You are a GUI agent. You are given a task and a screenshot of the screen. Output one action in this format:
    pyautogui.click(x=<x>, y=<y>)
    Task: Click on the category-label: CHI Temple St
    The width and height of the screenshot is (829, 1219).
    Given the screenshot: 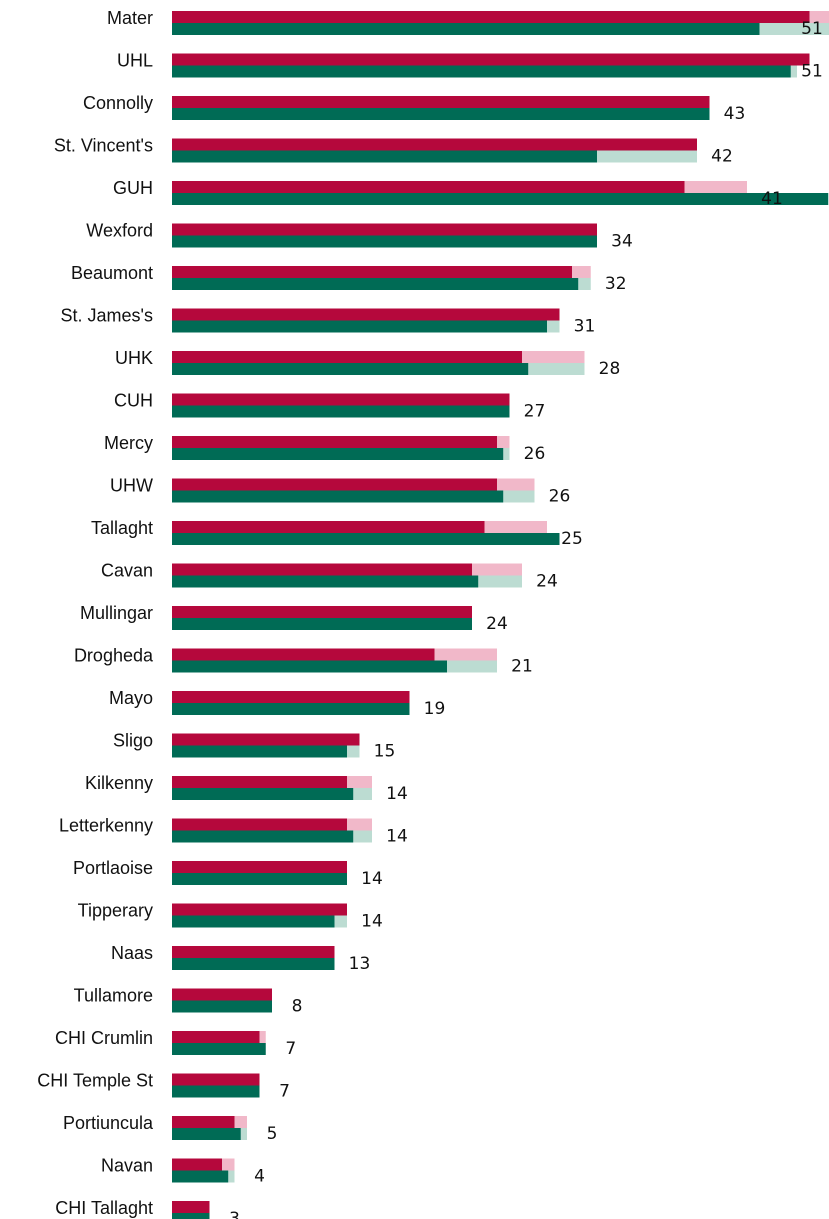 What is the action you would take?
    pyautogui.click(x=95, y=1081)
    